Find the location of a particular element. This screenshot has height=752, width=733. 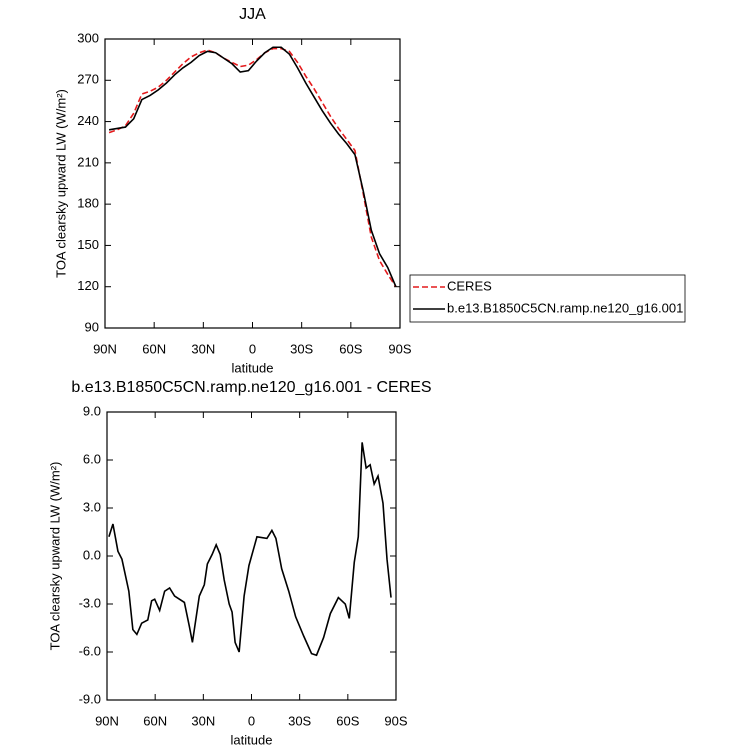

y-tick-label: -3.0 is located at coordinates (90, 602).